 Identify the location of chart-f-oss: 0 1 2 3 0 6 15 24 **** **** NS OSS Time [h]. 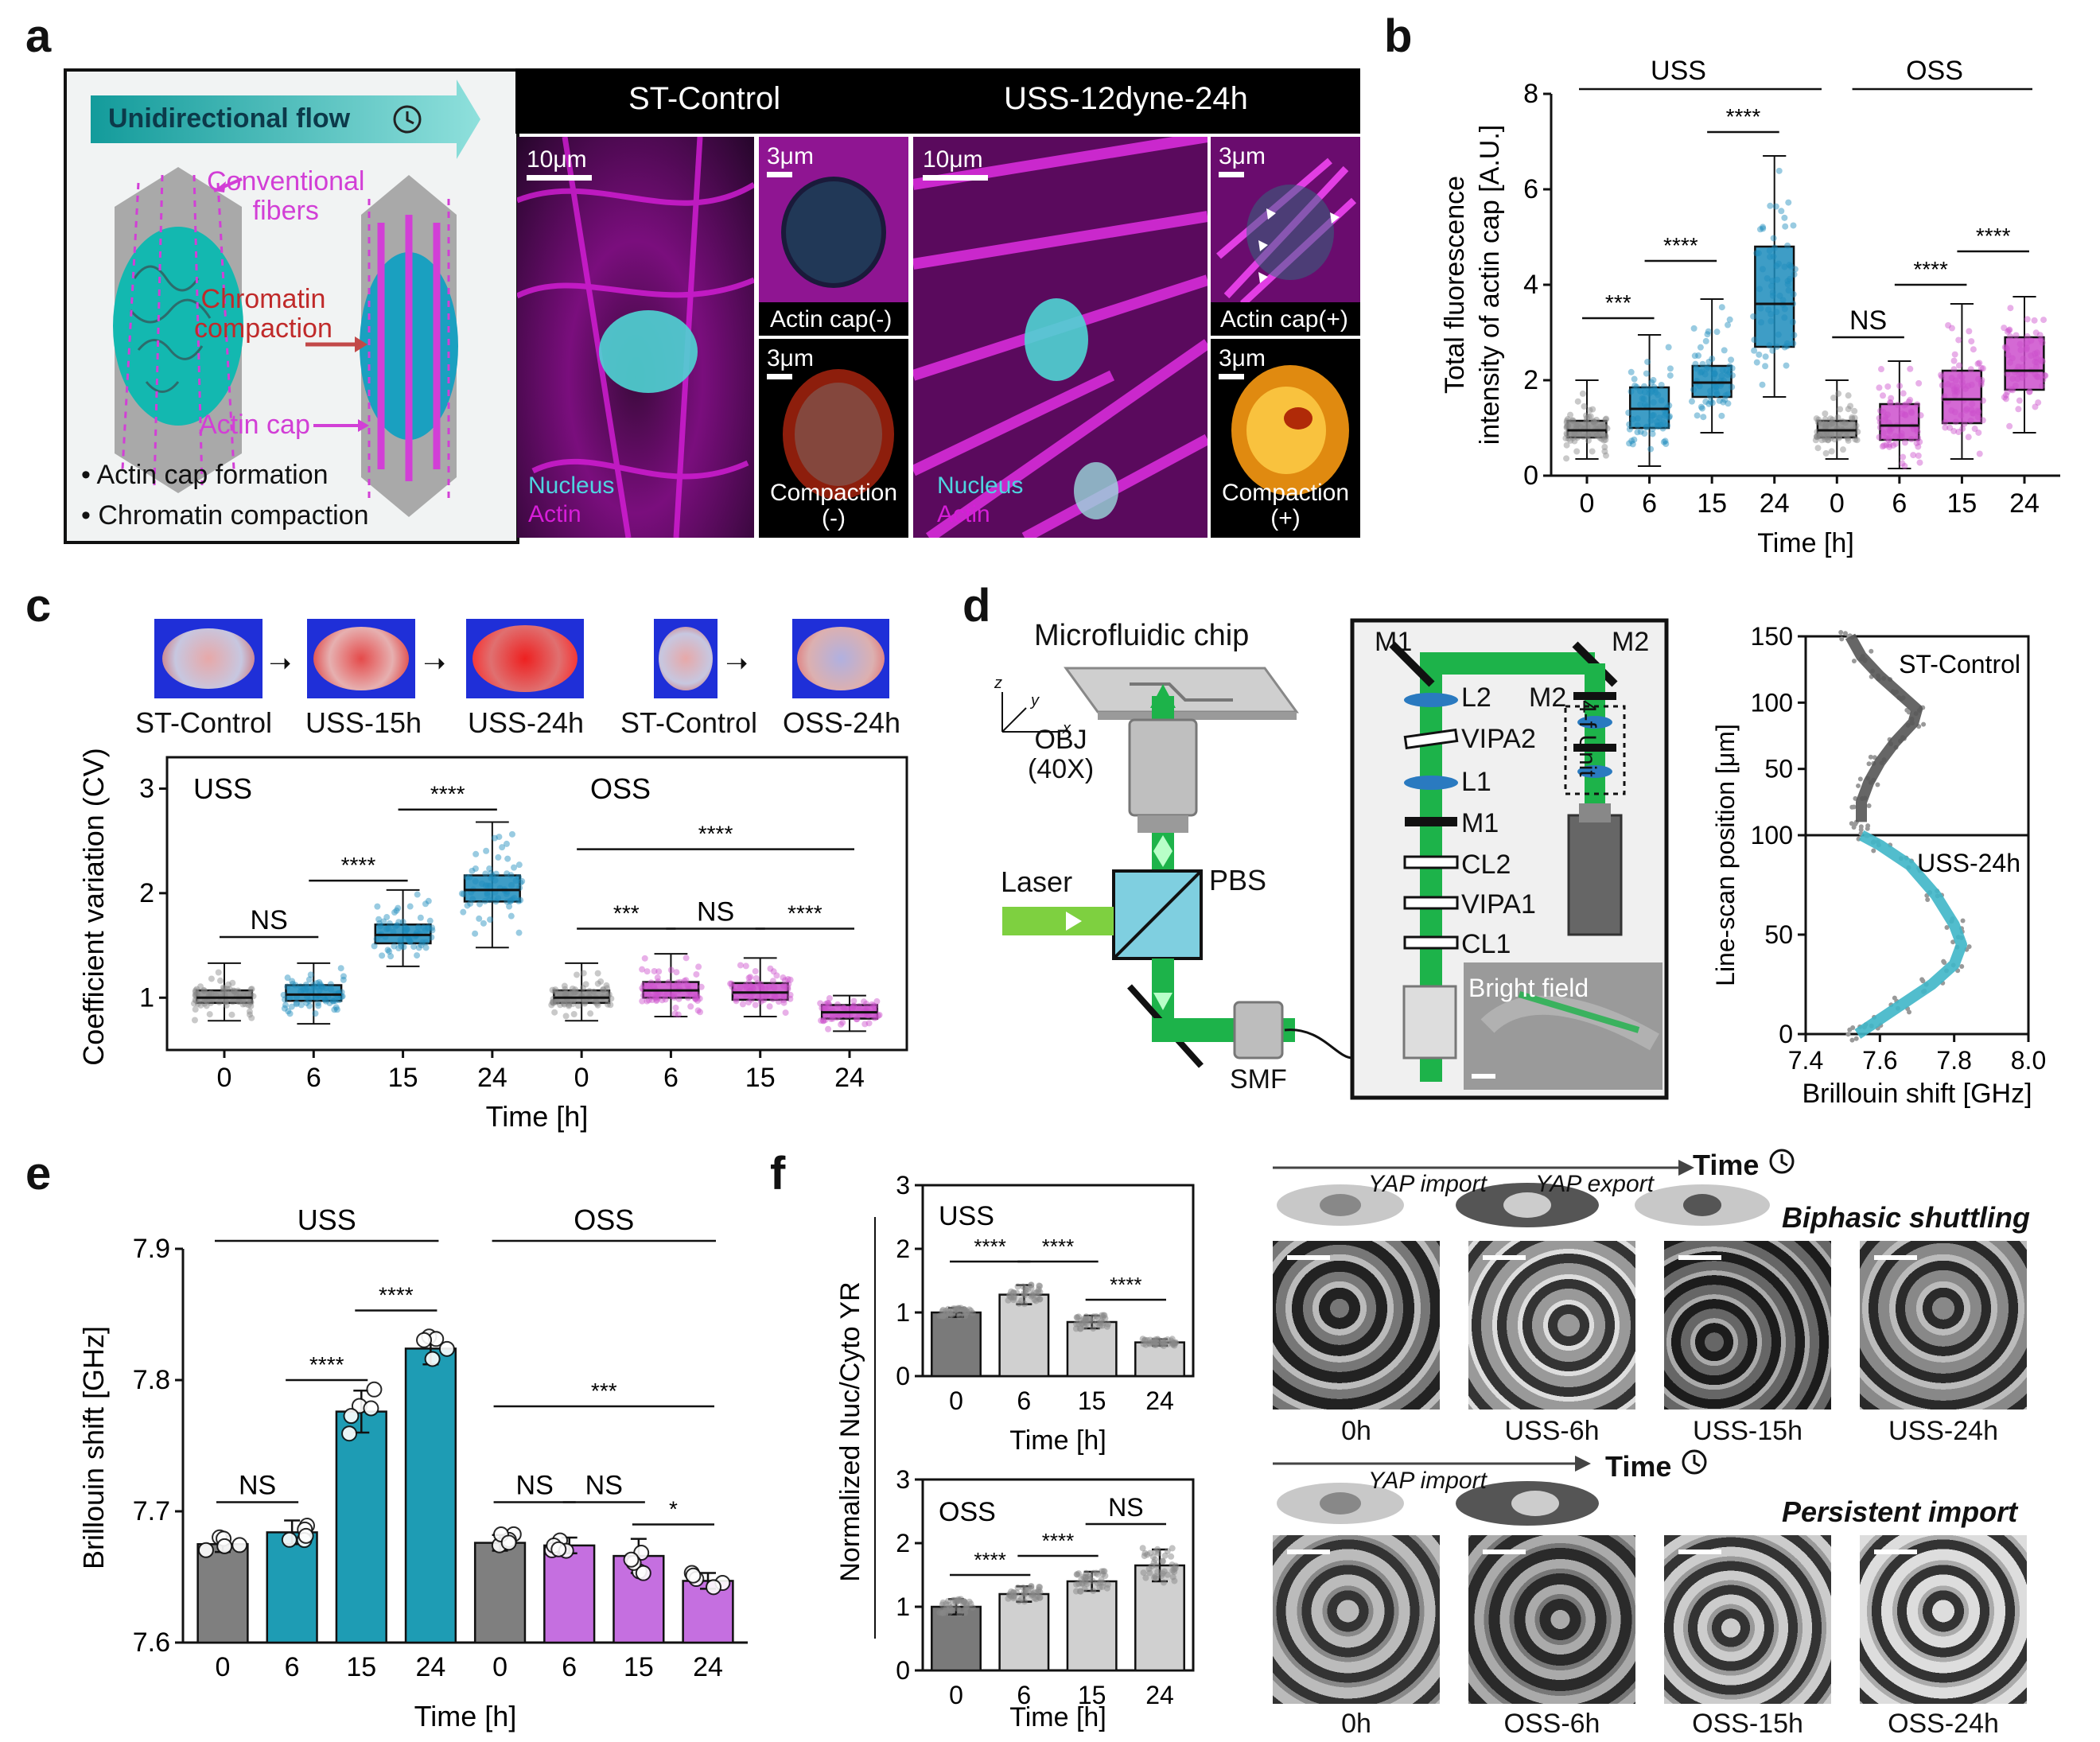
(1045, 1599).